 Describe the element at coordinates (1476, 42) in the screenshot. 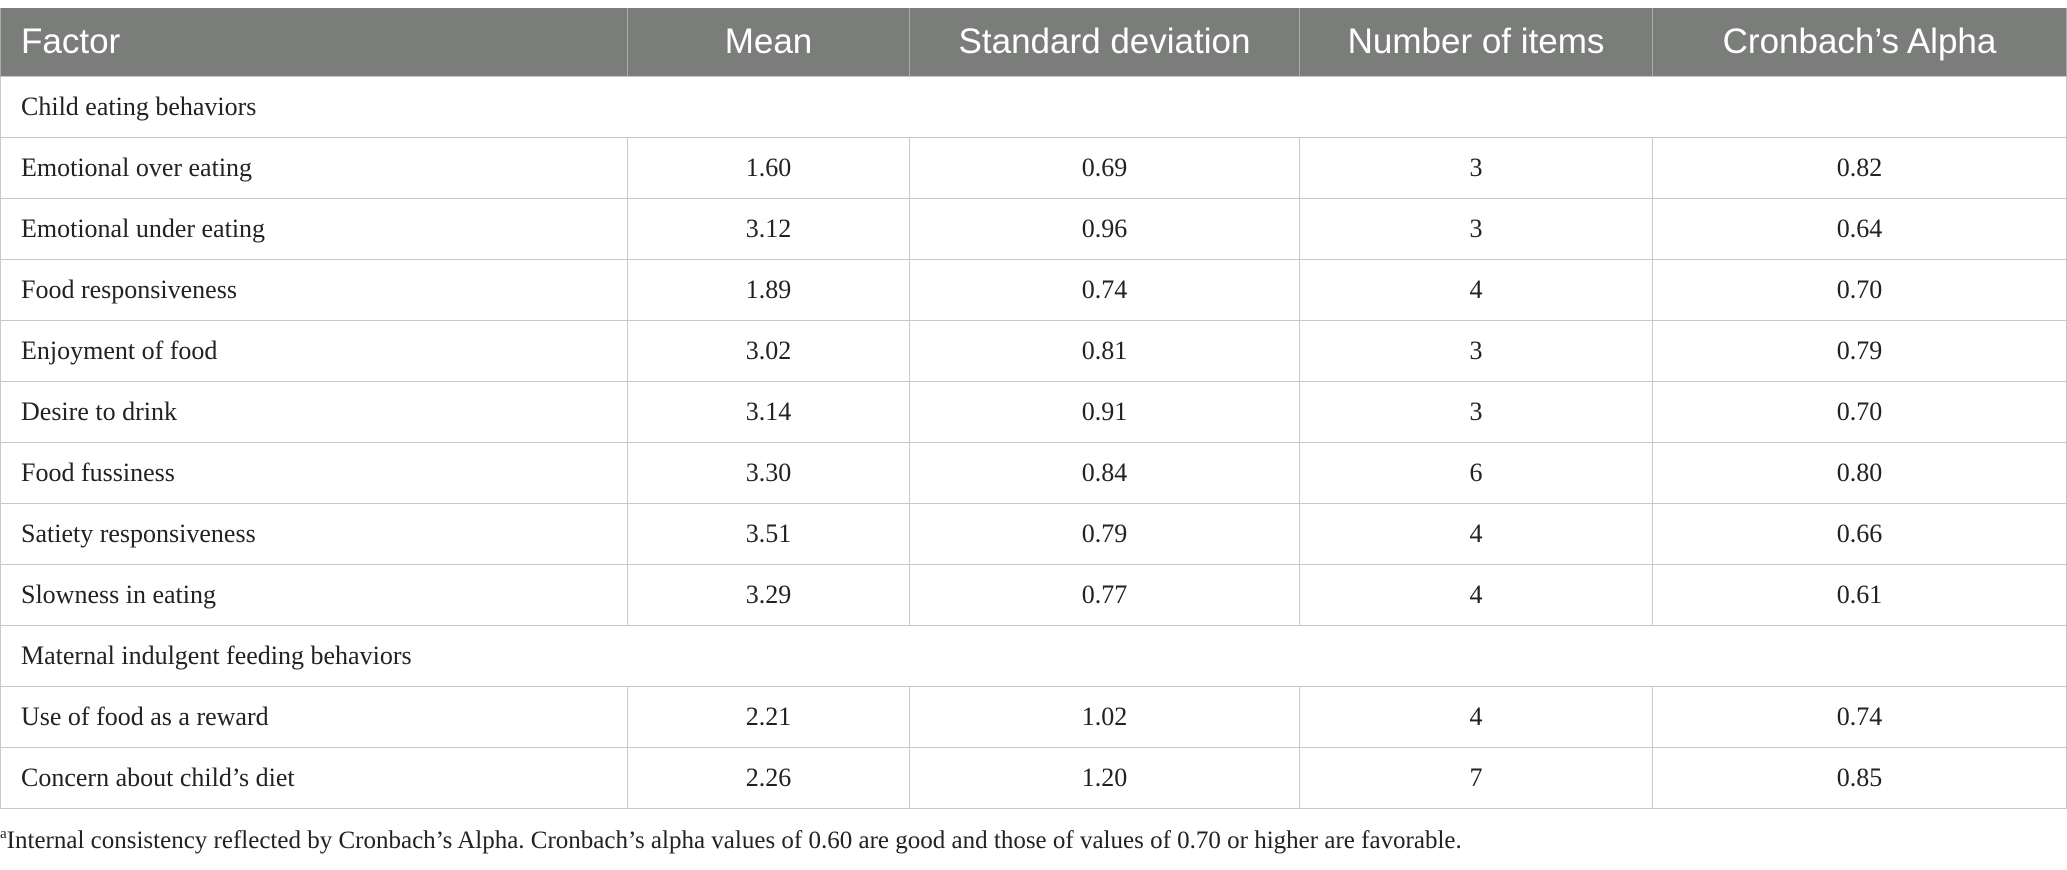

I see `header-number-of-items: Number of items` at that location.